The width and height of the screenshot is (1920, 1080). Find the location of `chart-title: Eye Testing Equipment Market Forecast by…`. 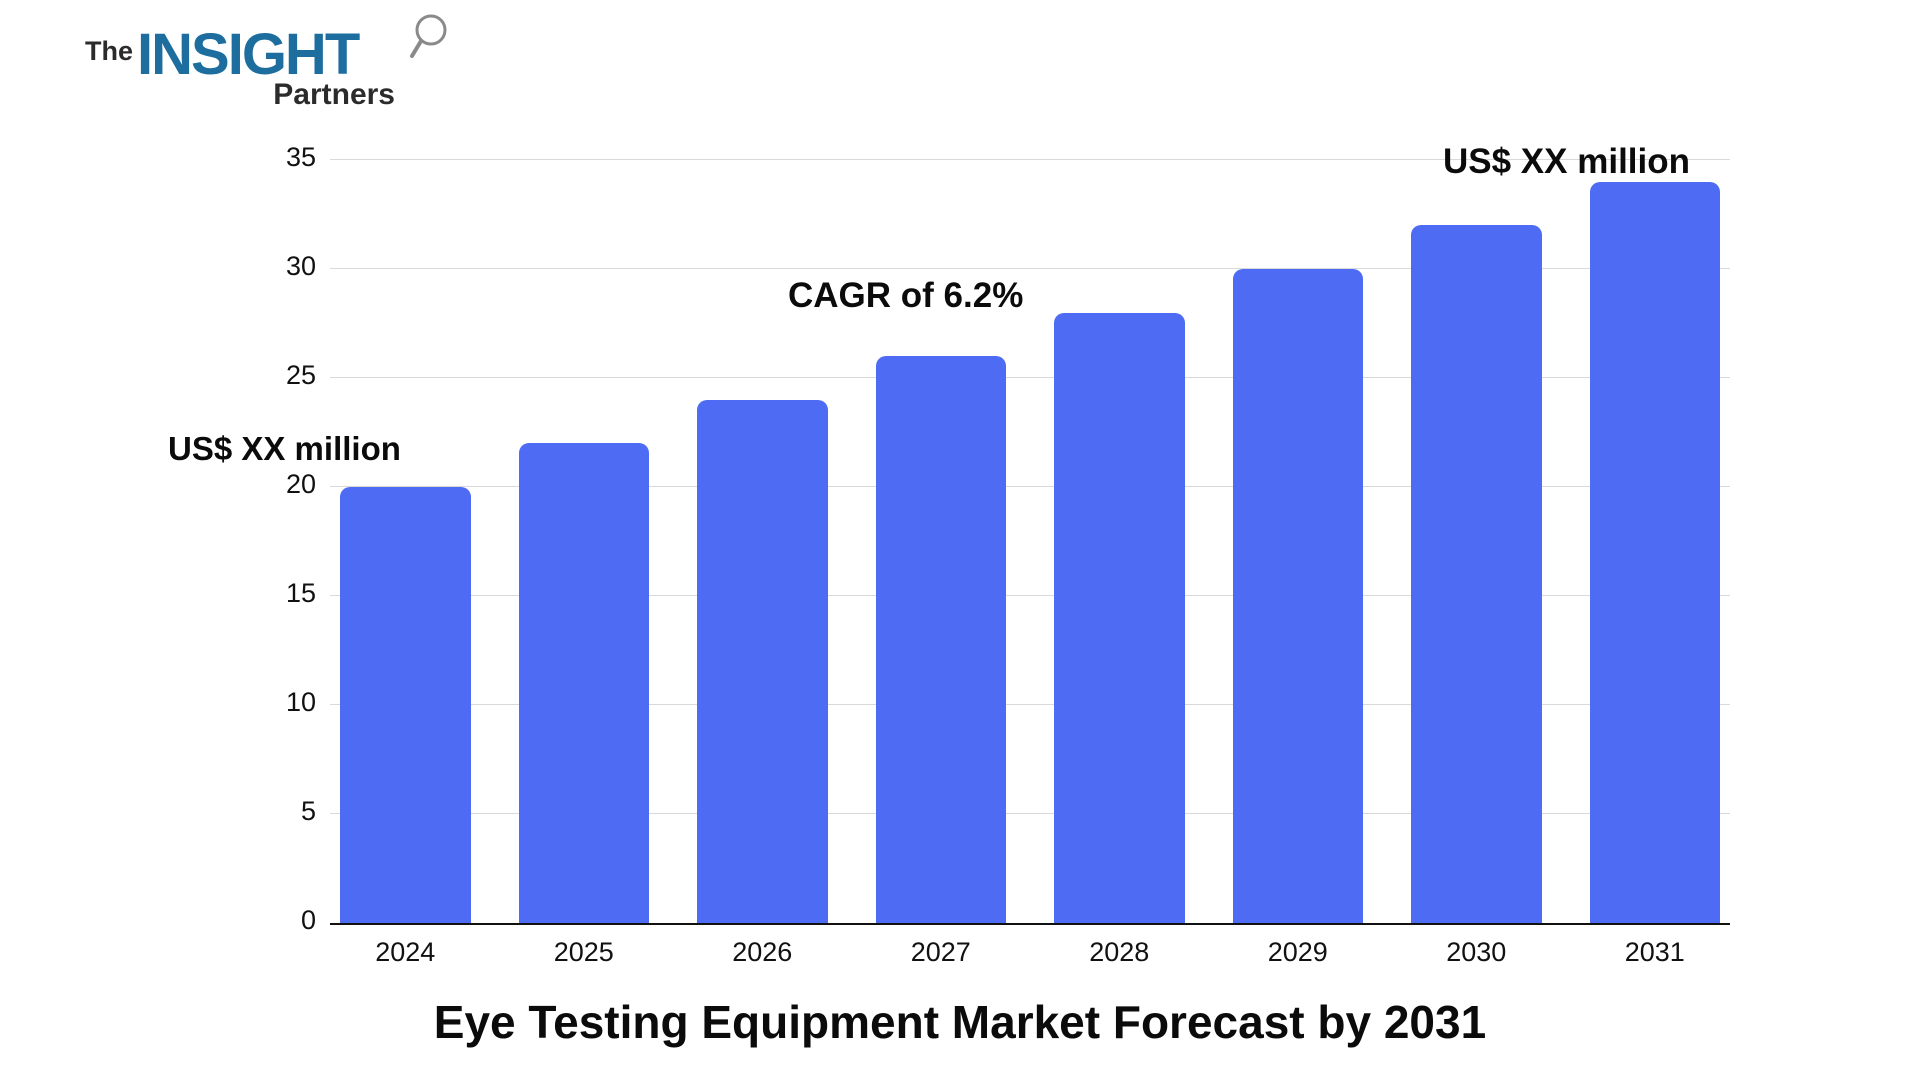

chart-title: Eye Testing Equipment Market Forecast by… is located at coordinates (960, 1022).